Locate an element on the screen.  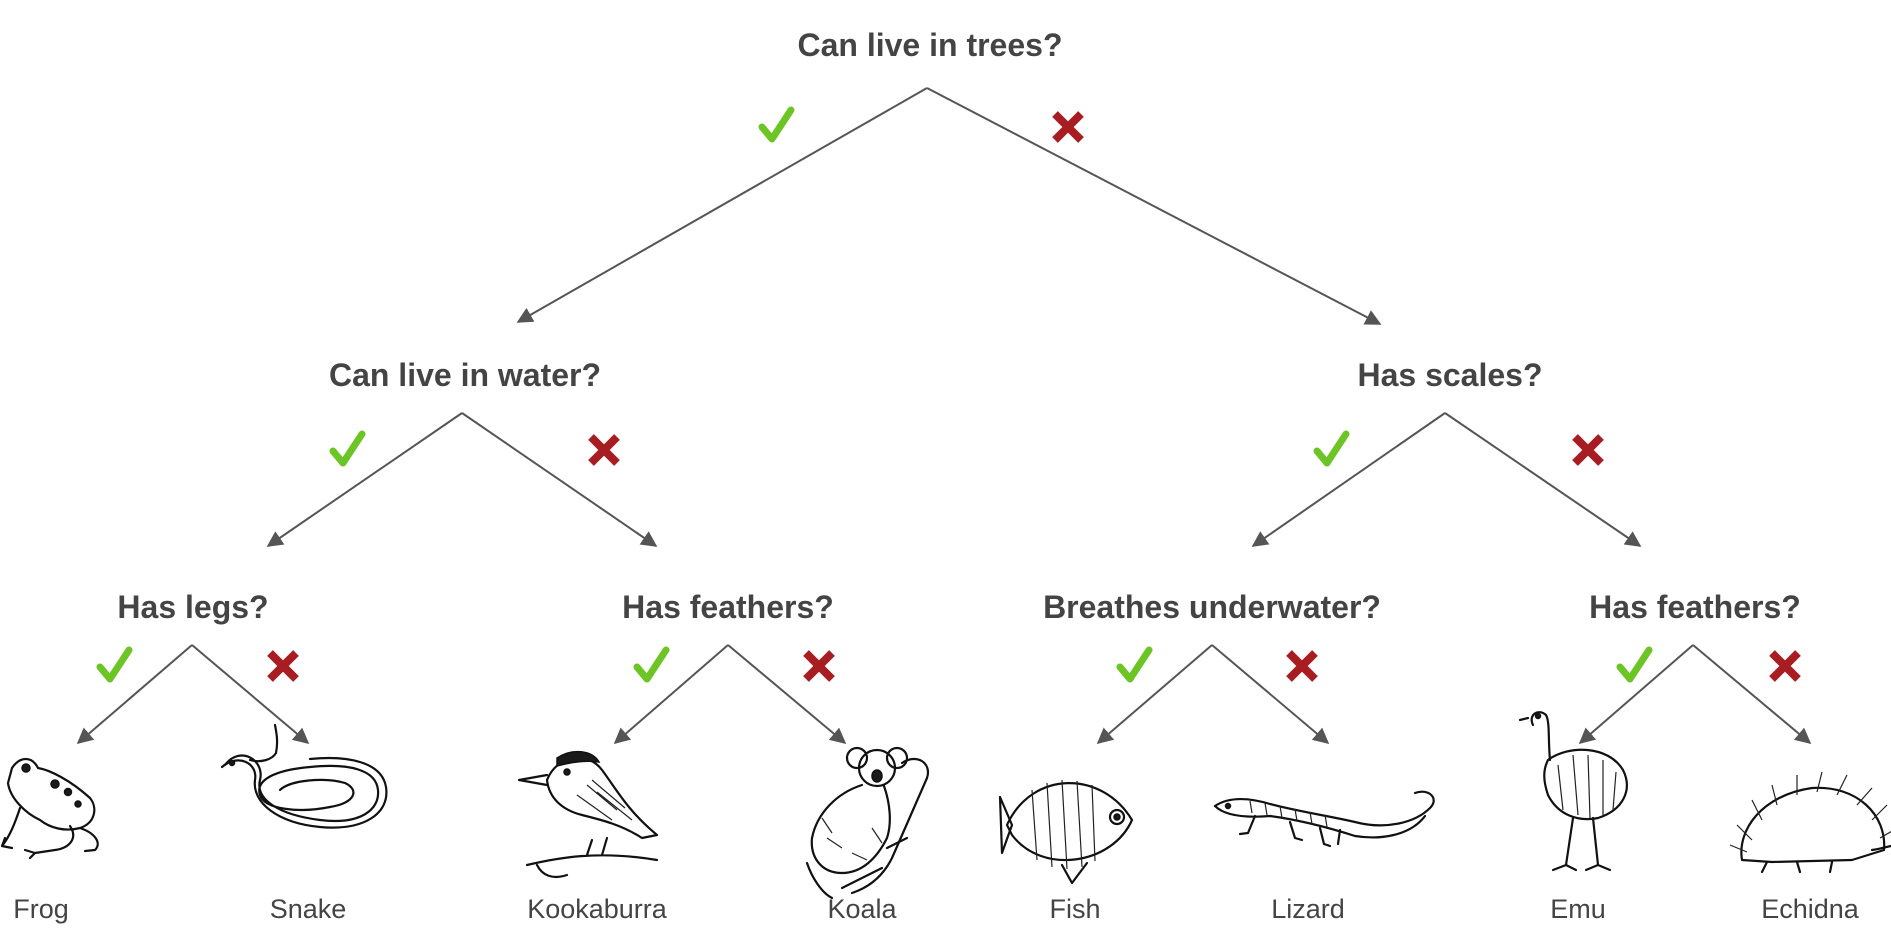
question-can-live-in-water: Can live in water? is located at coordinates (465, 375).